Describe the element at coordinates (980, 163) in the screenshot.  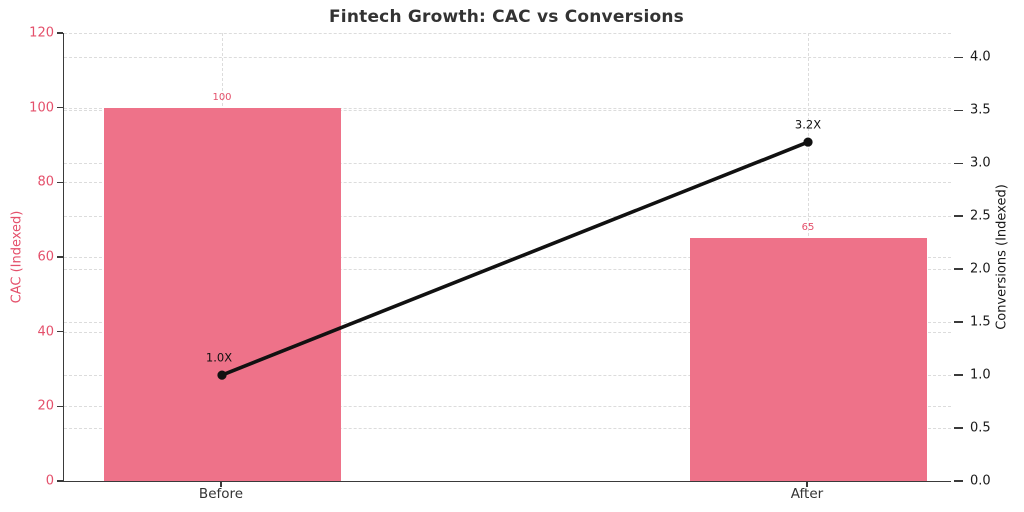
I see `right-tick-label-3.0: 3.0` at that location.